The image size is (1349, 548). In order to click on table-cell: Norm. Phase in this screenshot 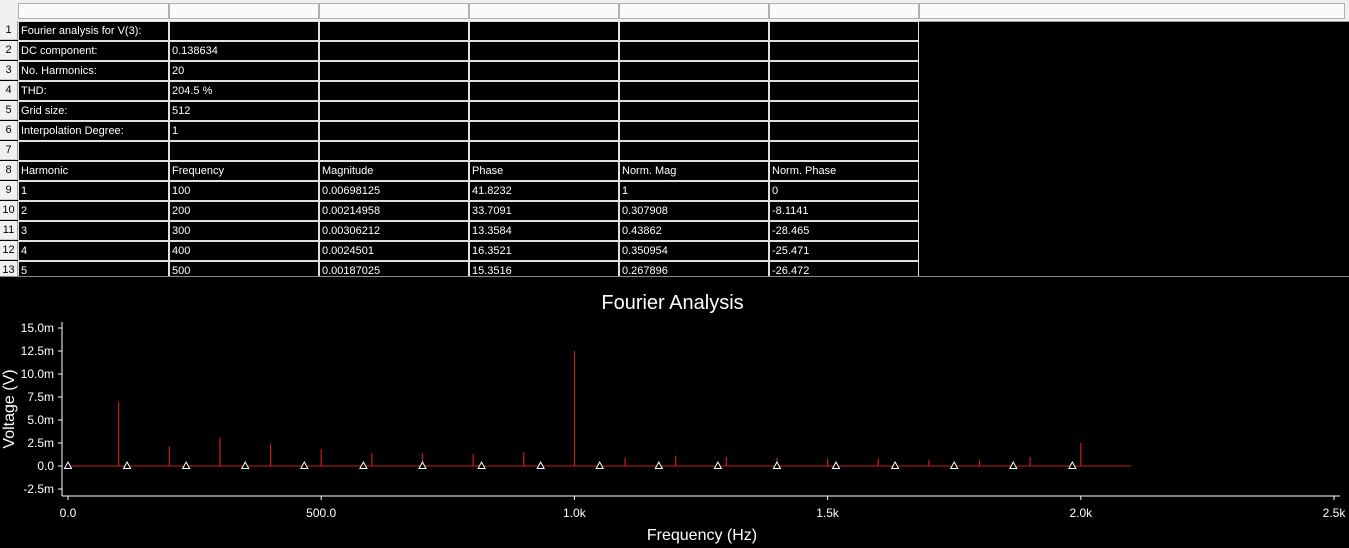, I will do `click(844, 171)`.